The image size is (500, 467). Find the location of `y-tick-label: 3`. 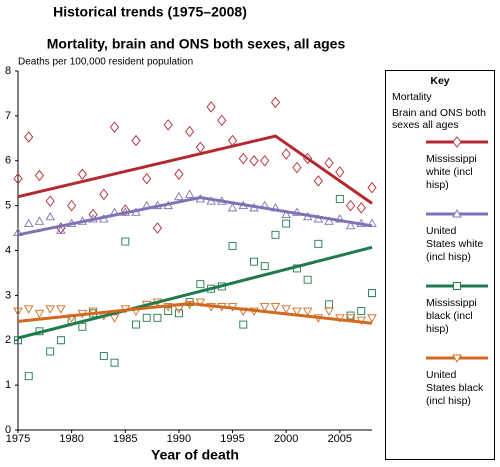

y-tick-label: 3 is located at coordinates (8, 295).